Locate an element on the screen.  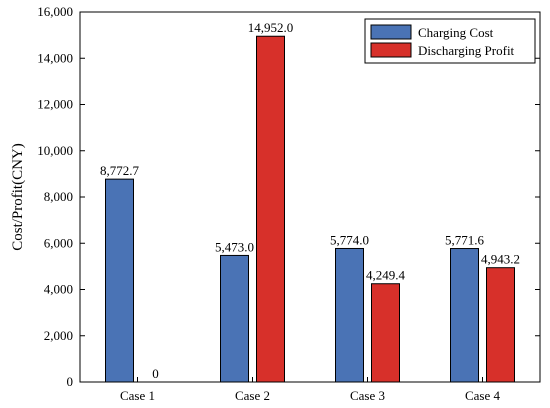
x-tick-label: Case 1 is located at coordinates (137, 395).